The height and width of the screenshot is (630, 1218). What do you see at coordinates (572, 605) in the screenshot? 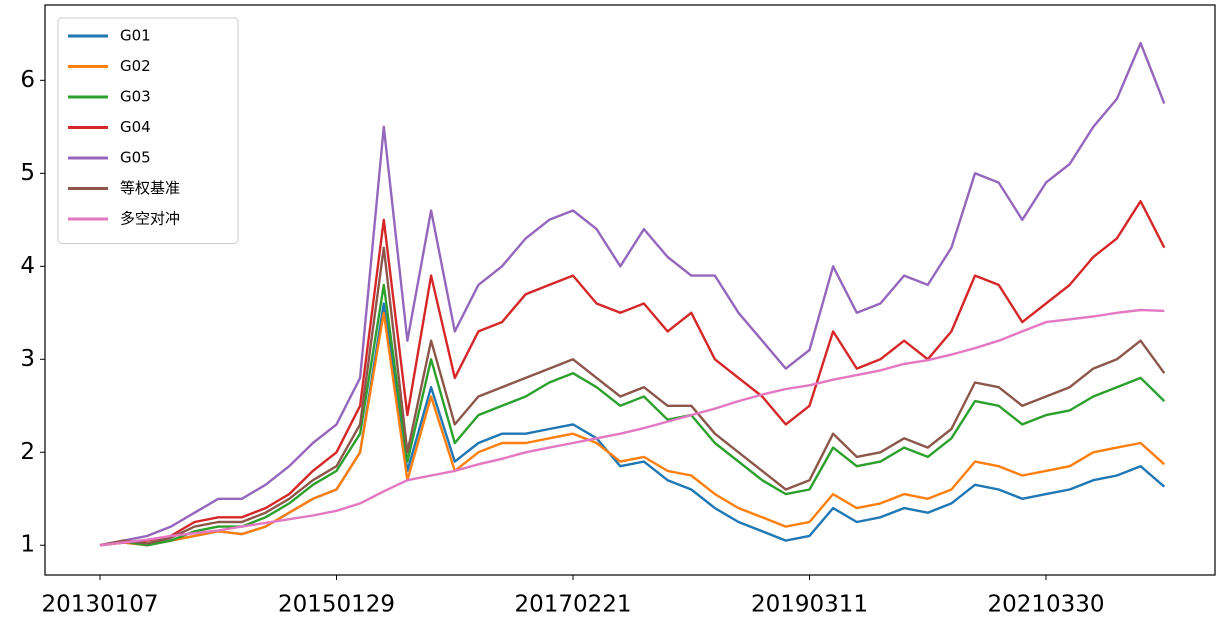
I see `x-tick-label: 20170221` at bounding box center [572, 605].